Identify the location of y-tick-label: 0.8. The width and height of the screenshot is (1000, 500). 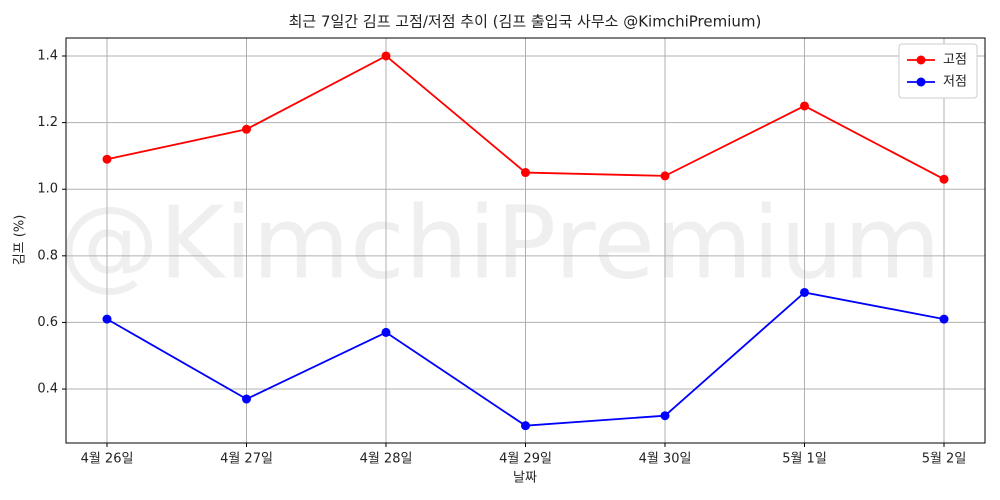
(47, 255).